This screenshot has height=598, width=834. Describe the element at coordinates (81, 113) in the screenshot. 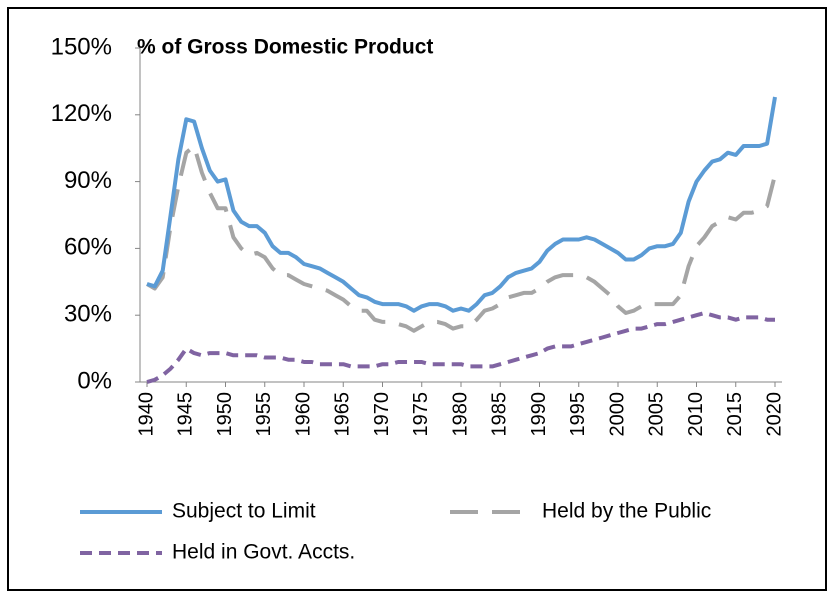

I see `y-tick-label: 120%` at that location.